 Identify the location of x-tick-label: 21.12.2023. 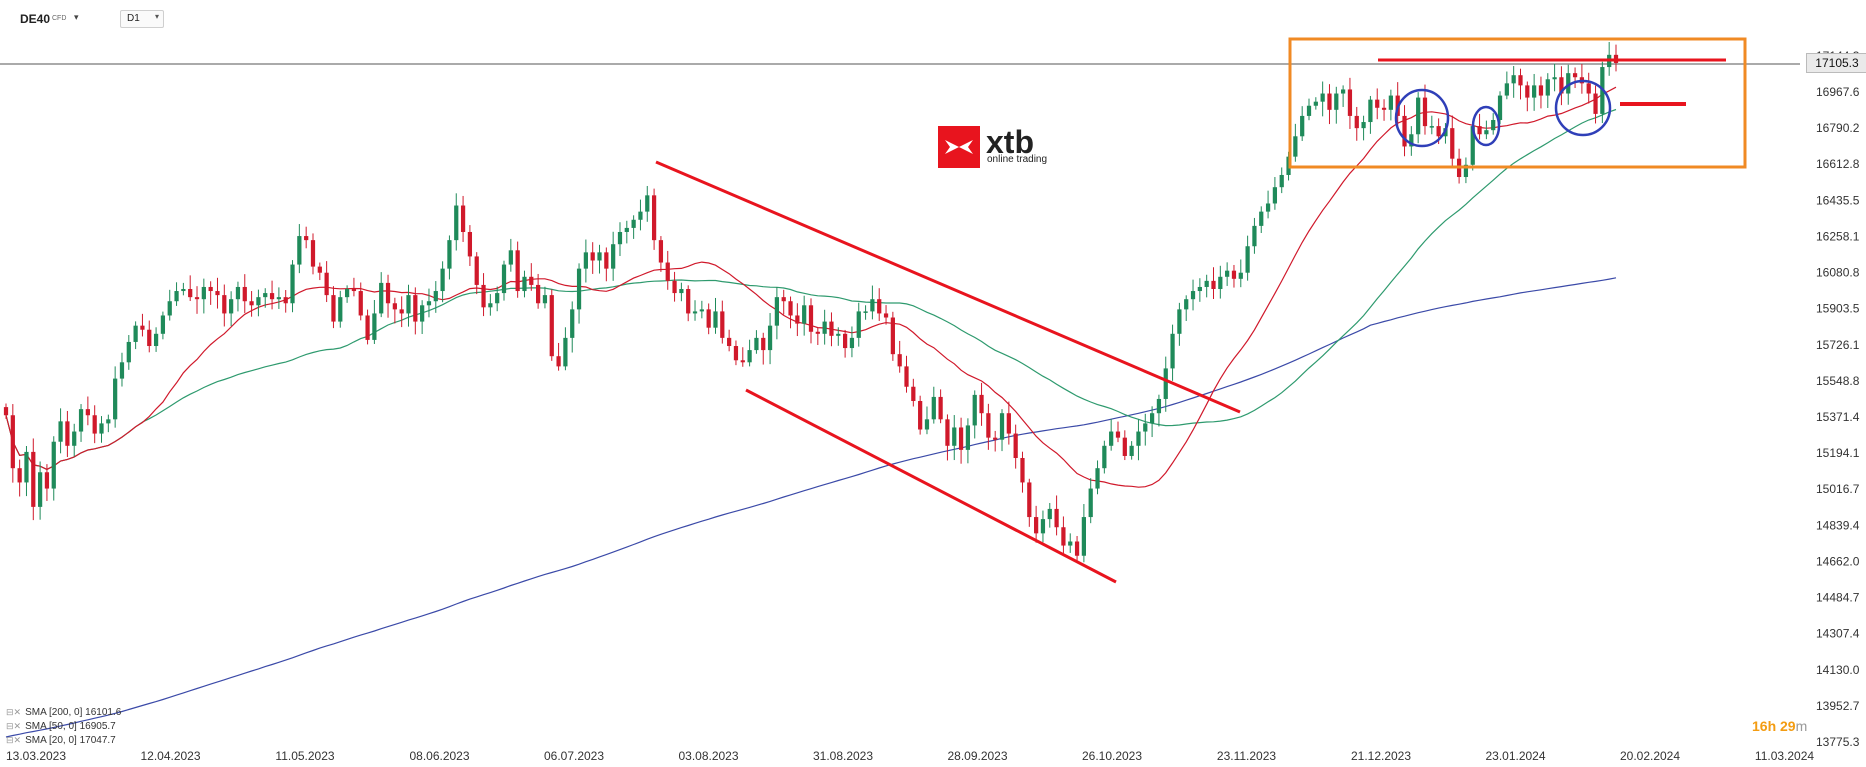
(1381, 756).